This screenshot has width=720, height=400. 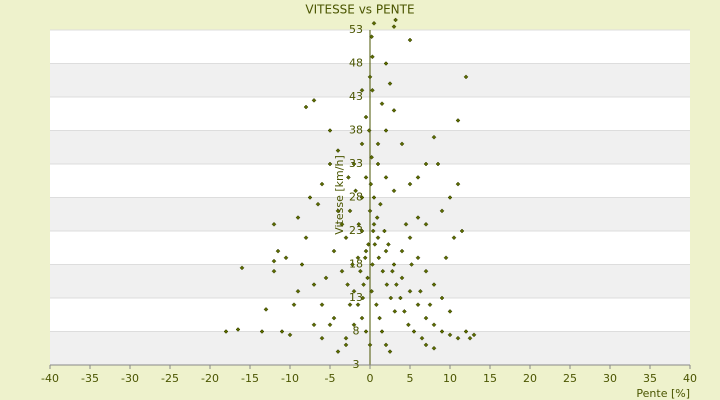 What do you see at coordinates (250, 378) in the screenshot?
I see `x-tick-label: -15` at bounding box center [250, 378].